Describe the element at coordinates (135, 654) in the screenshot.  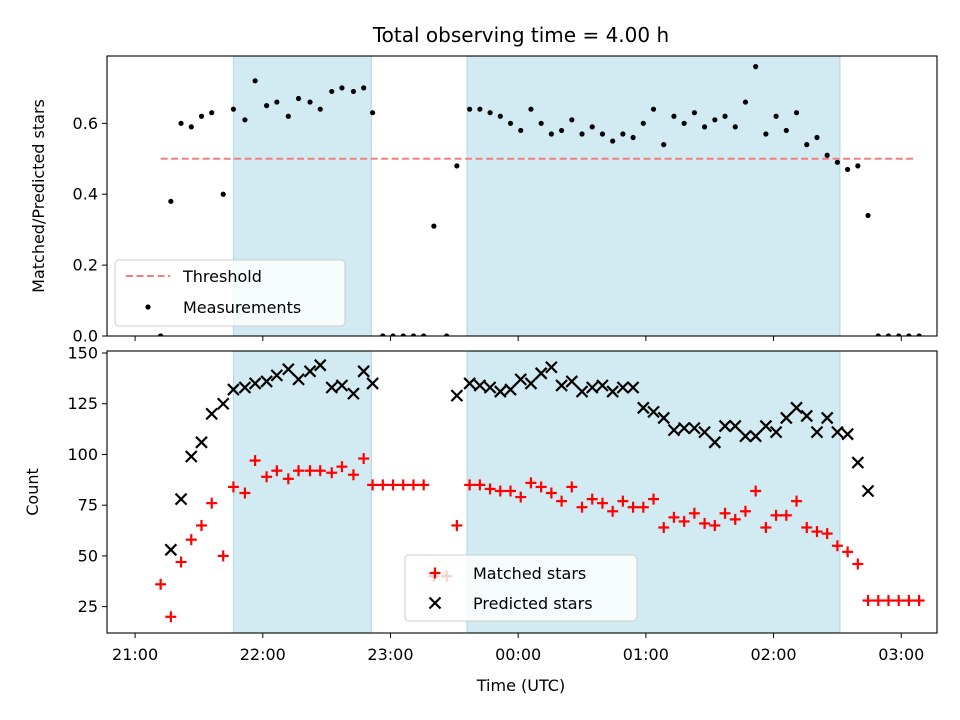
I see `x-tick-label: 21:00` at that location.